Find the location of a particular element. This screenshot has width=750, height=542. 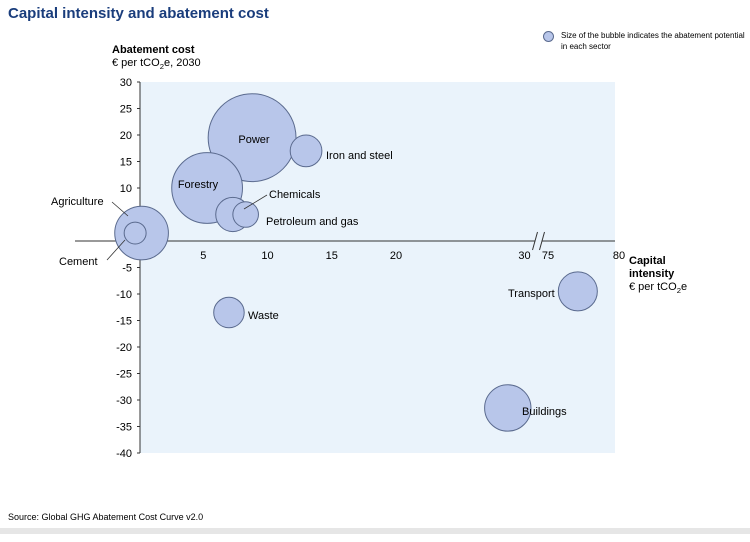

bubble-label-transport: Transport is located at coordinates (531, 294).